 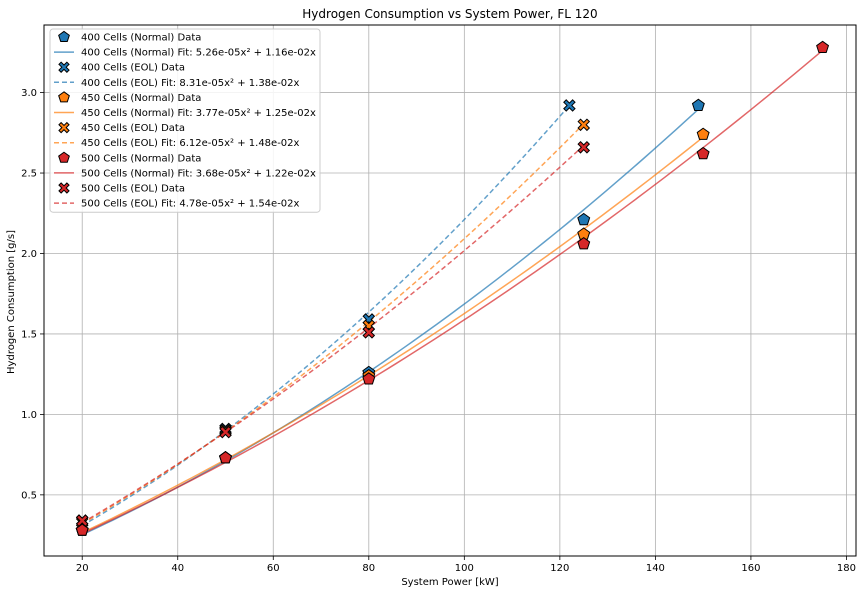 What do you see at coordinates (141, 38) in the screenshot?
I see `legend-label: 400 Cells (Normal) Data` at bounding box center [141, 38].